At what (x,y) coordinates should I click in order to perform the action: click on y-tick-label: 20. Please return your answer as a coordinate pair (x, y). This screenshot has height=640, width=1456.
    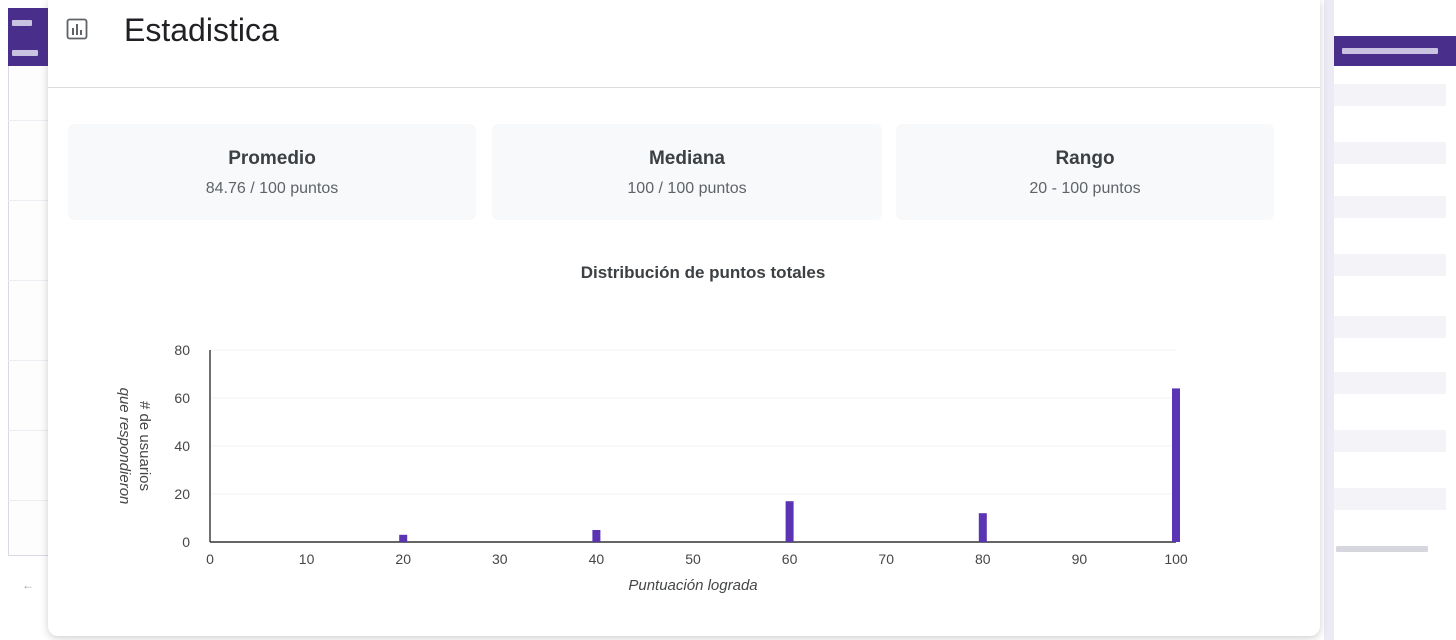
    Looking at the image, I should click on (182, 494).